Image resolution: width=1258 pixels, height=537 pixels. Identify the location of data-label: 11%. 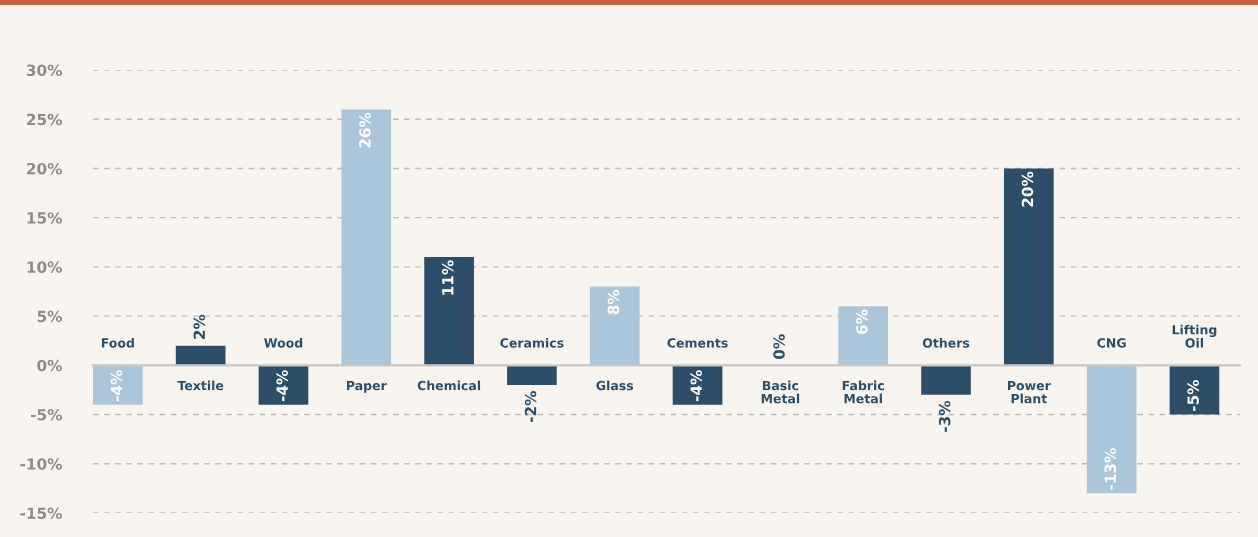
(447, 277).